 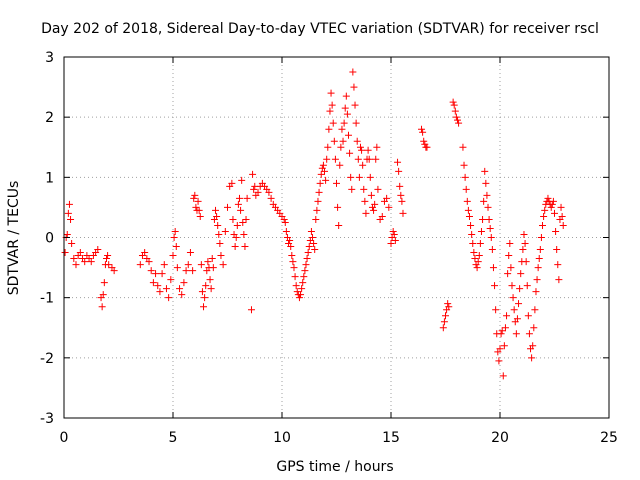 I want to click on x-tick-label: 15, so click(x=391, y=438).